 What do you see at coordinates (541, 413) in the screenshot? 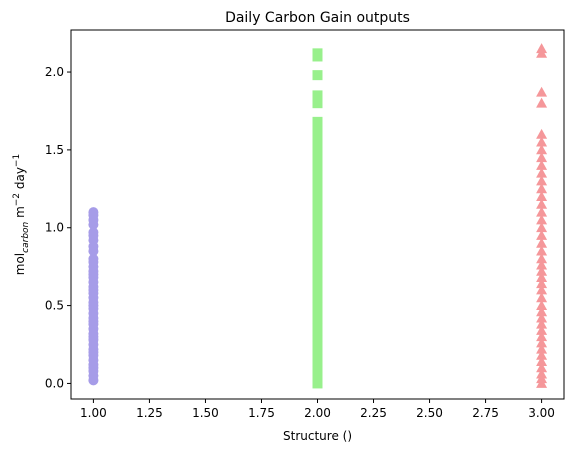
I see `x-tick-label: 3.00` at bounding box center [541, 413].